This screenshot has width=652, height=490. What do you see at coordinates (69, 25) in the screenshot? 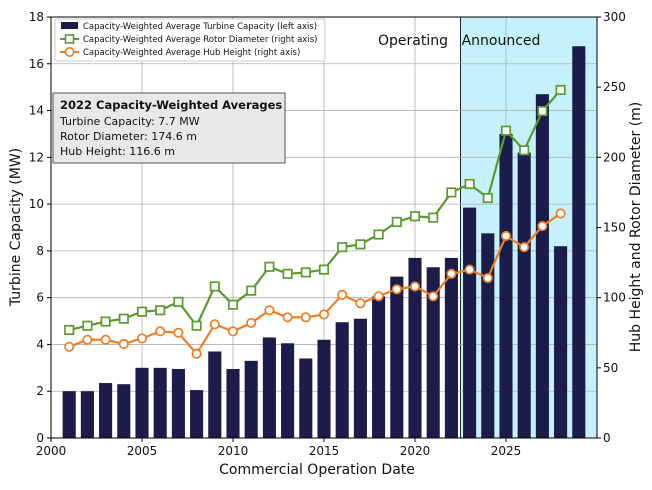
I see `legend-swatch-capacity` at bounding box center [69, 25].